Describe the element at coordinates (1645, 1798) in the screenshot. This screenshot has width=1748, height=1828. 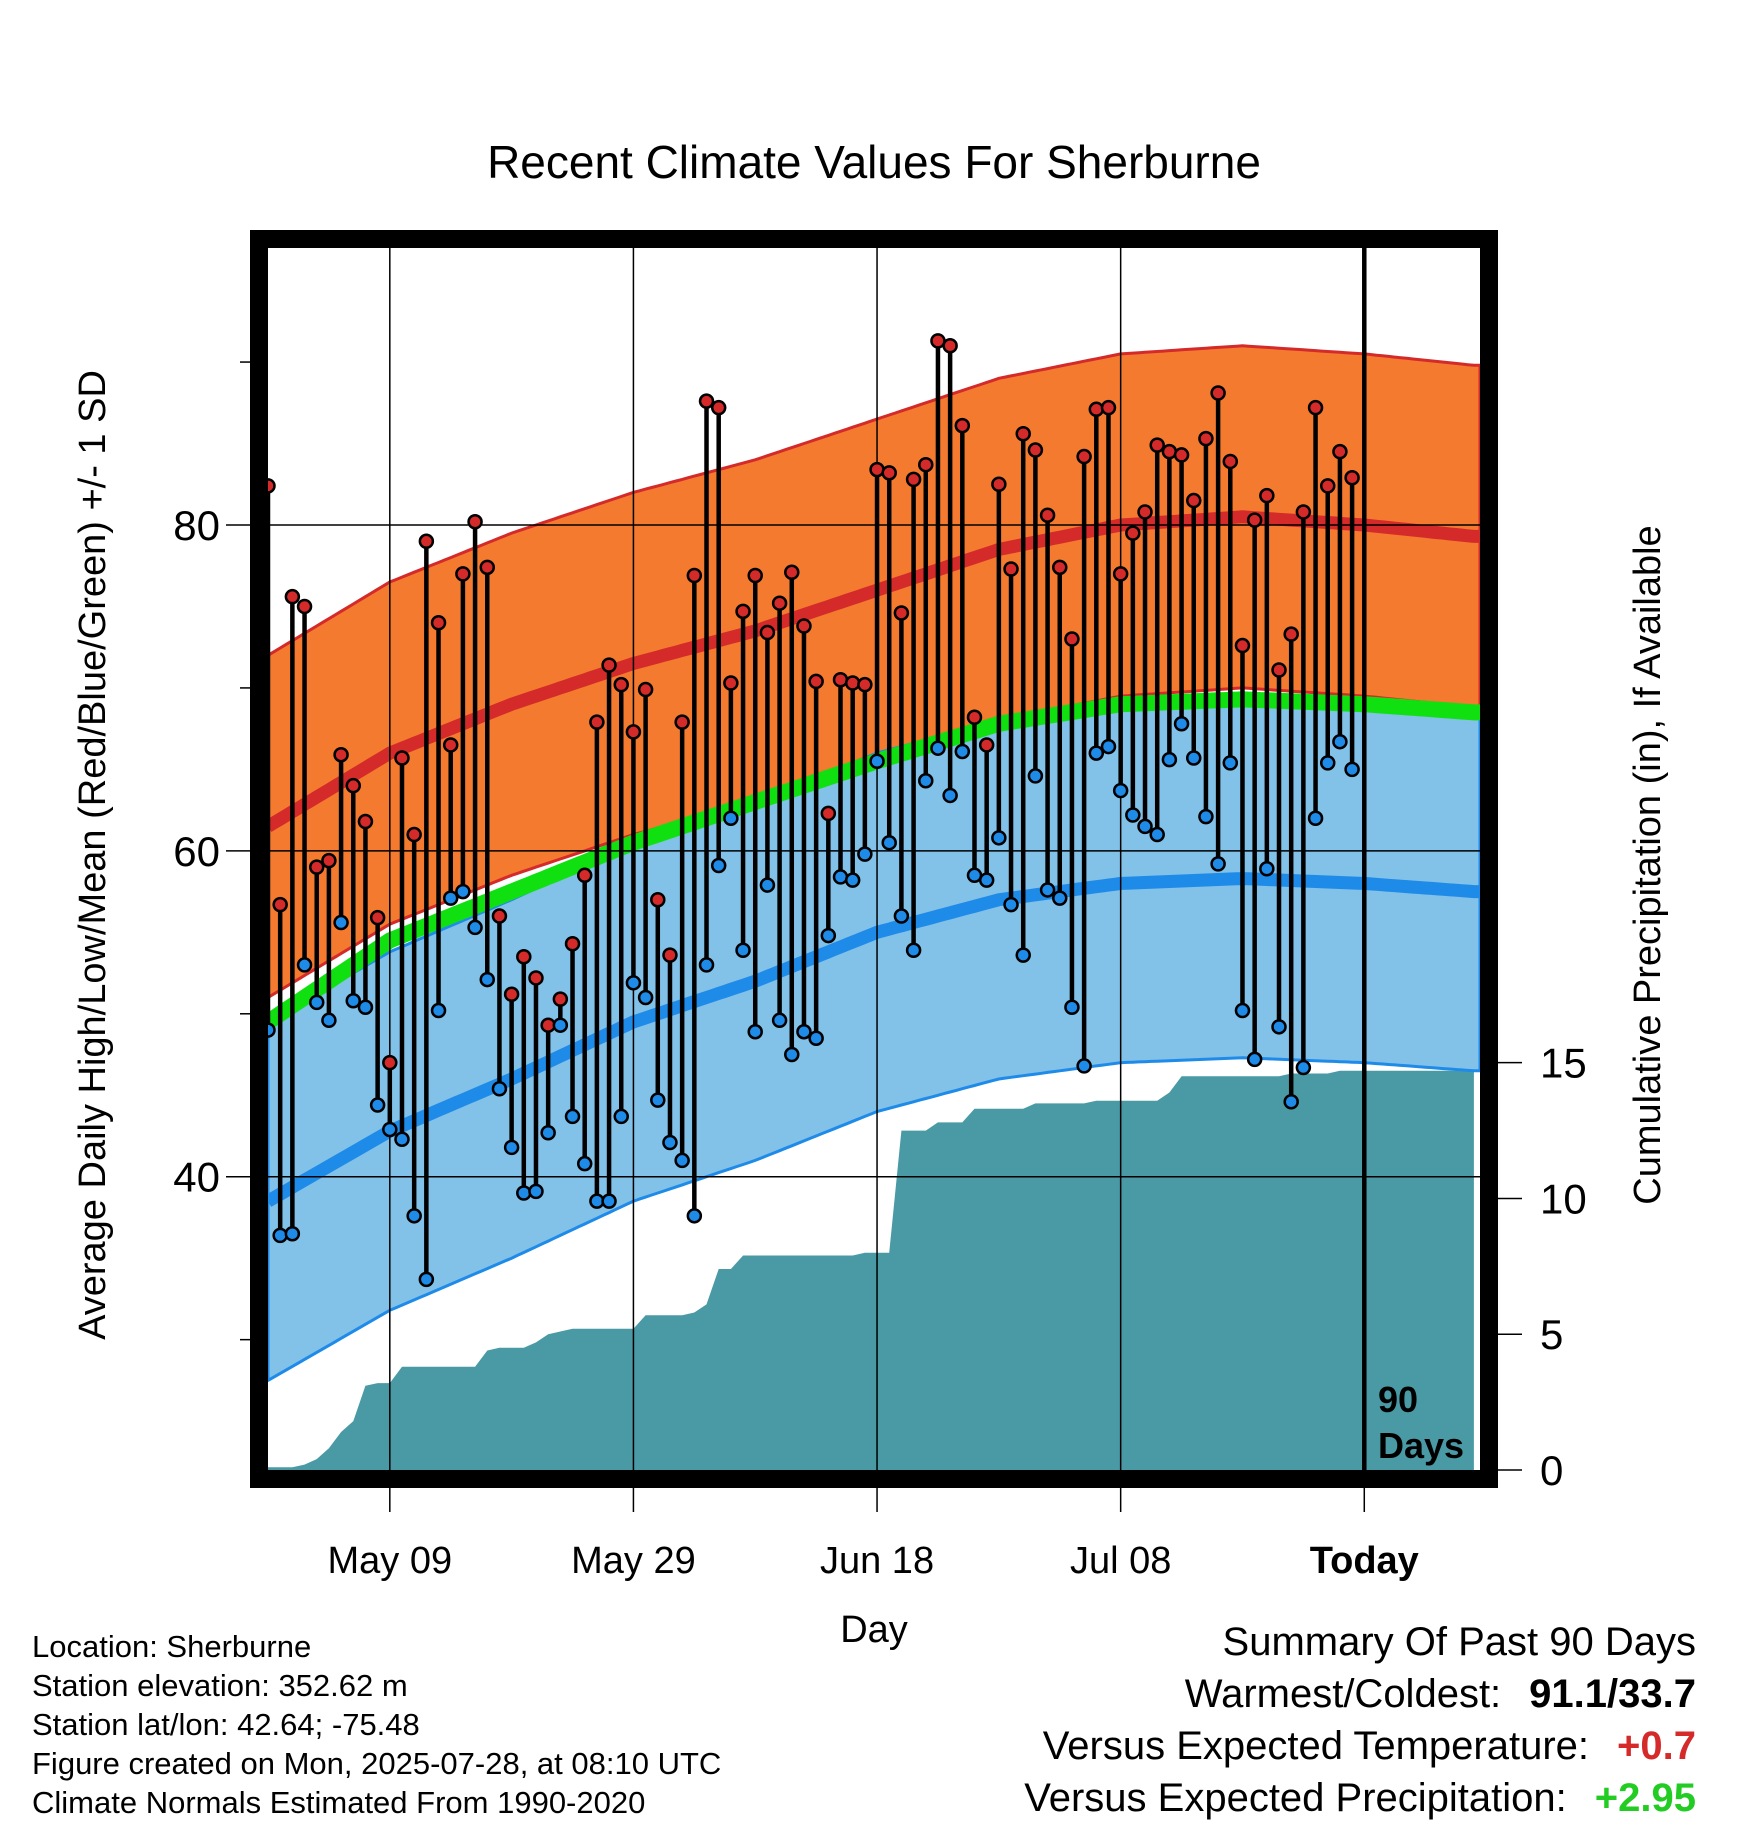
I see `precip-value: +2.95` at that location.